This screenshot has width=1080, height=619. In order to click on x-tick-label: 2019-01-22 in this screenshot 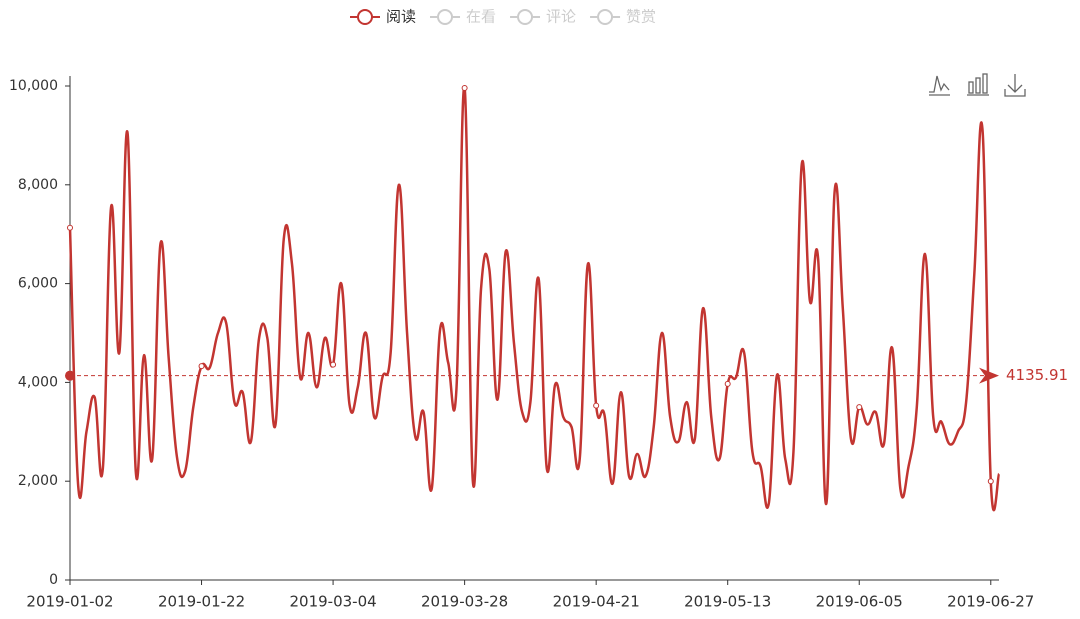, I will do `click(201, 602)`.